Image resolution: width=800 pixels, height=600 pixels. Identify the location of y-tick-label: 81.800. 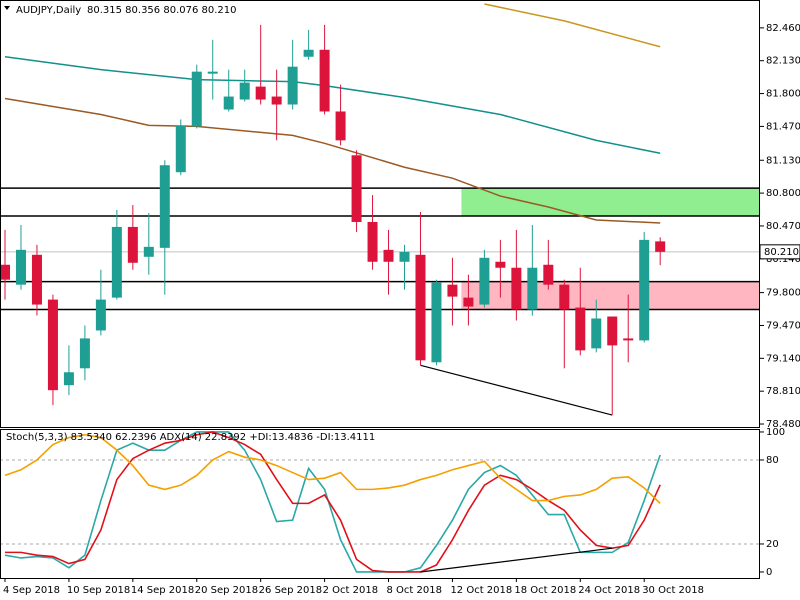
(783, 94).